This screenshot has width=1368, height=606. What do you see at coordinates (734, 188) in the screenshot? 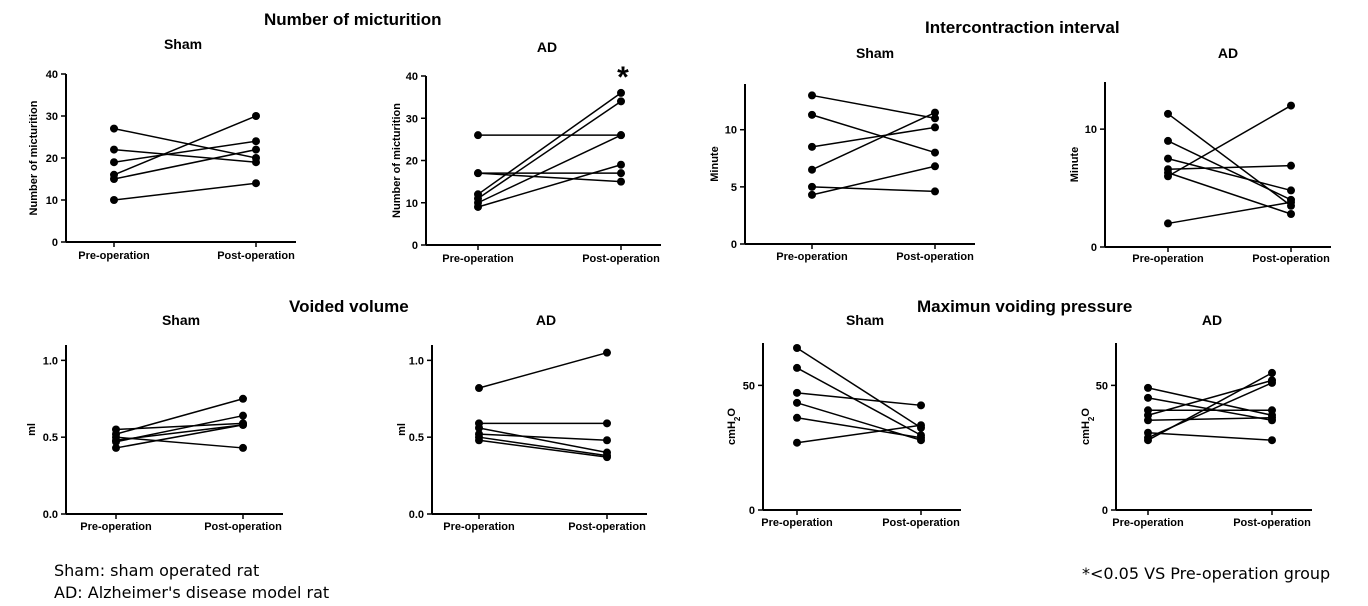
I see `y-tick-label: 5` at bounding box center [734, 188].